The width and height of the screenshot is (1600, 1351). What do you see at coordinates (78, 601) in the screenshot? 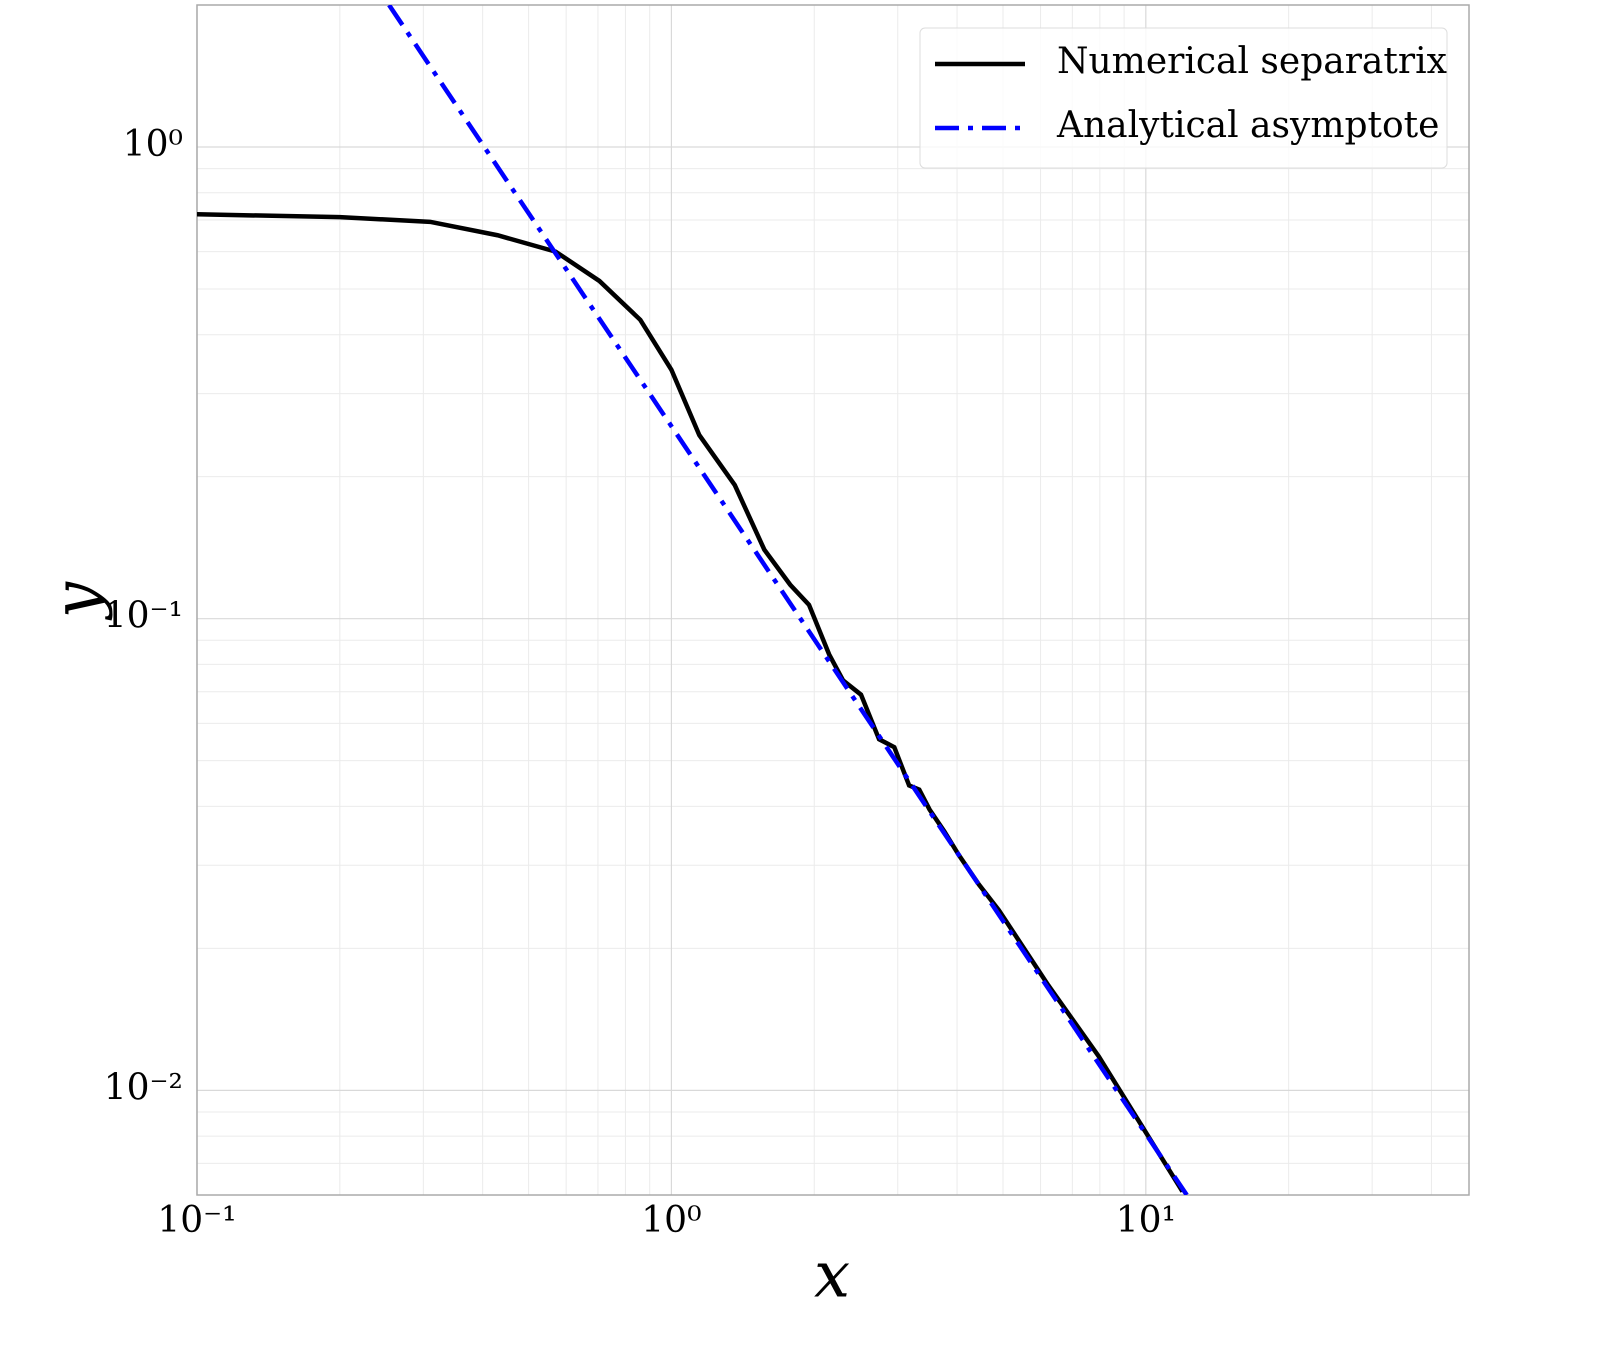
I see `y-axis-label: y` at bounding box center [78, 601].